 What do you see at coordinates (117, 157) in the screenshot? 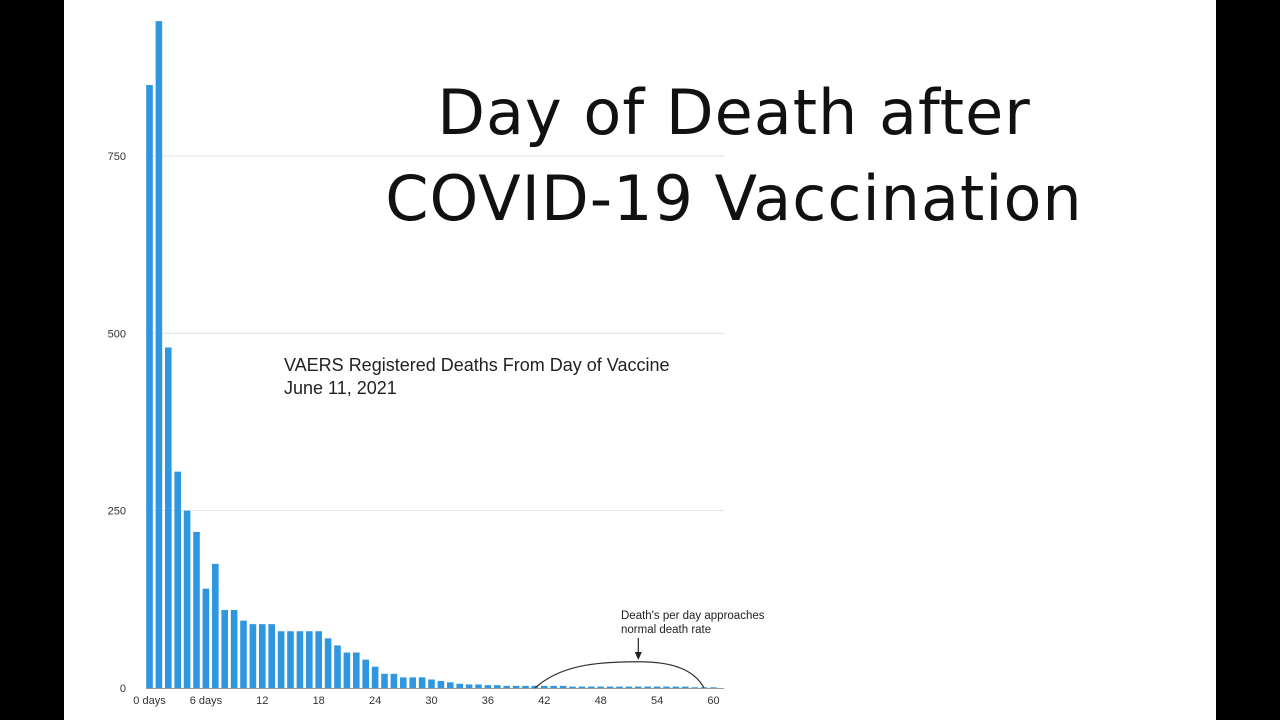
I see `y-tick-label: 750` at bounding box center [117, 157].